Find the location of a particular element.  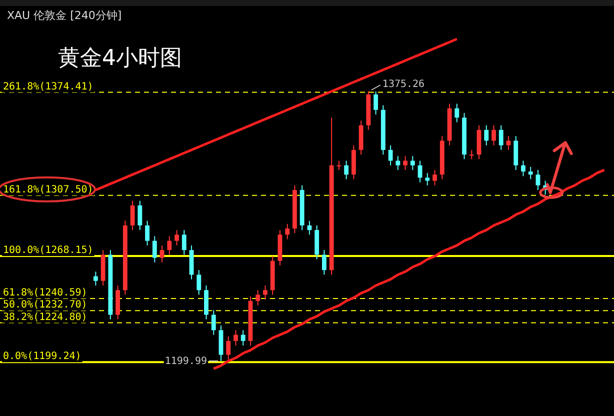

chart-title: 黄金4小时图 is located at coordinates (120, 58).